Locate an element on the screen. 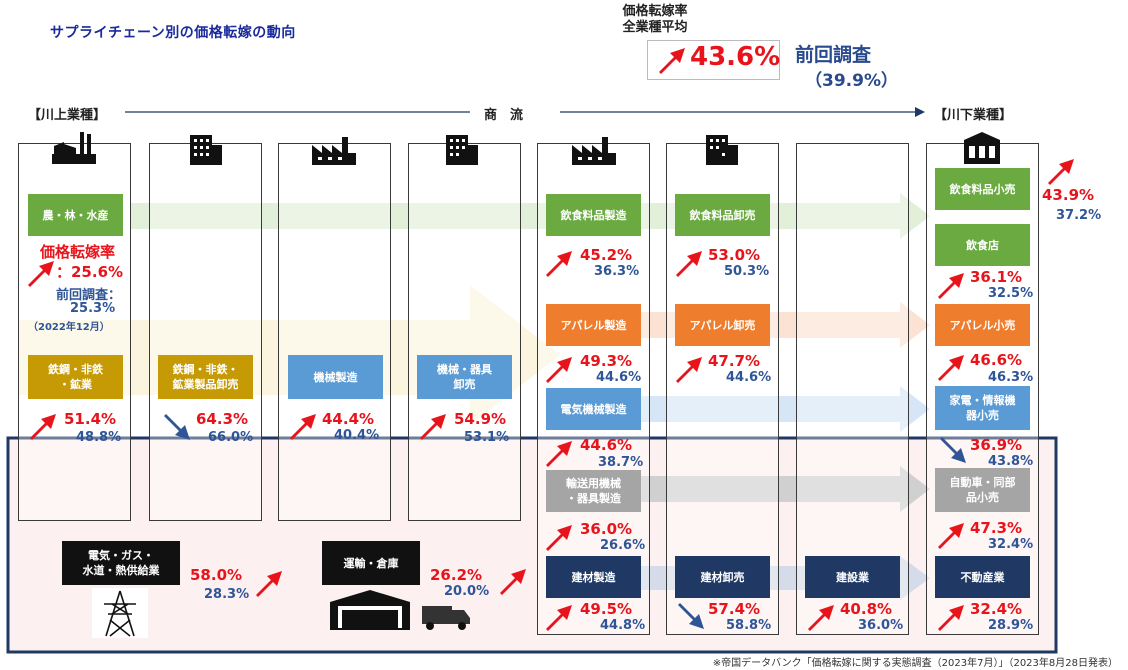 This screenshot has width=1128, height=670. material-mfg-previous: 44.8% is located at coordinates (623, 625).